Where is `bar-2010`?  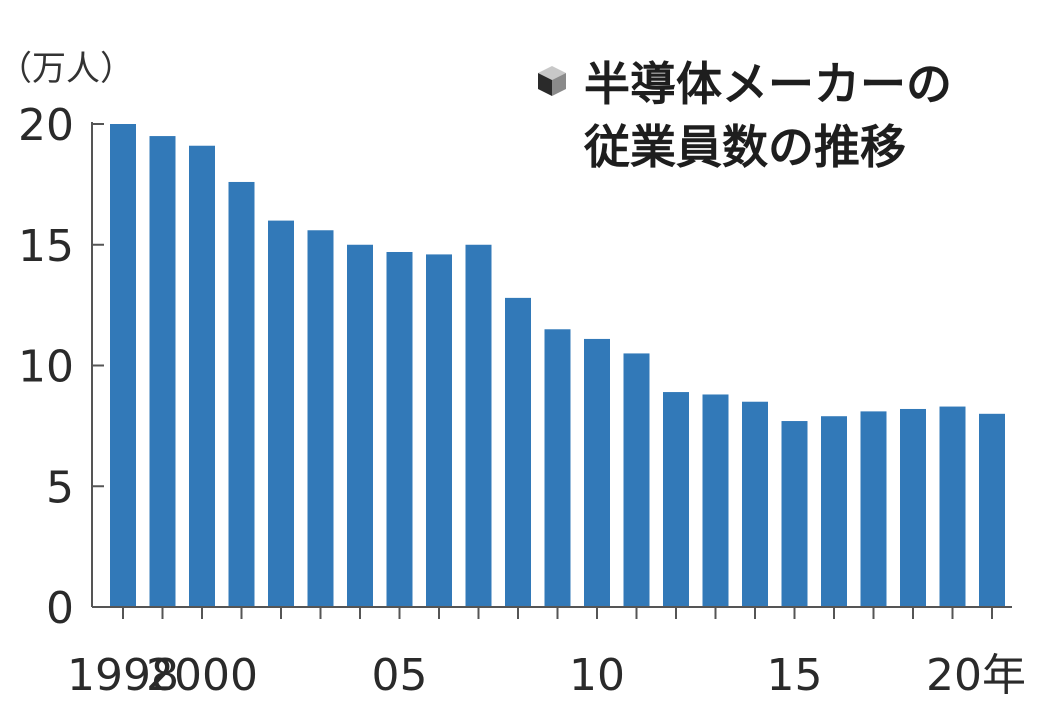
bar-2010 is located at coordinates (597, 472).